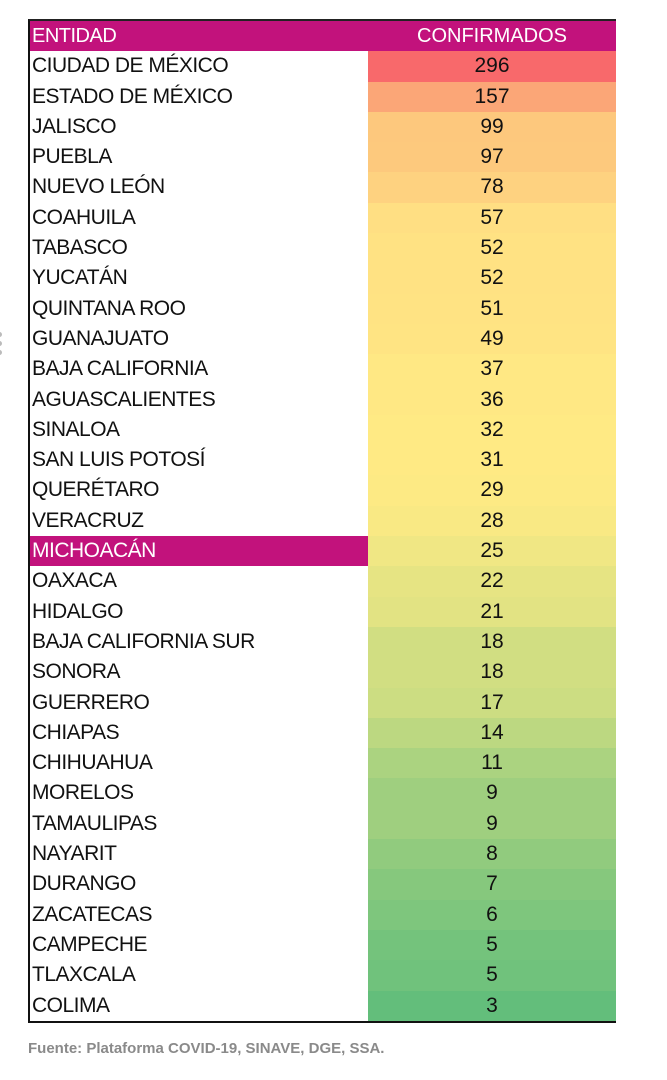  Describe the element at coordinates (492, 884) in the screenshot. I see `confirmados-cell: 7` at that location.